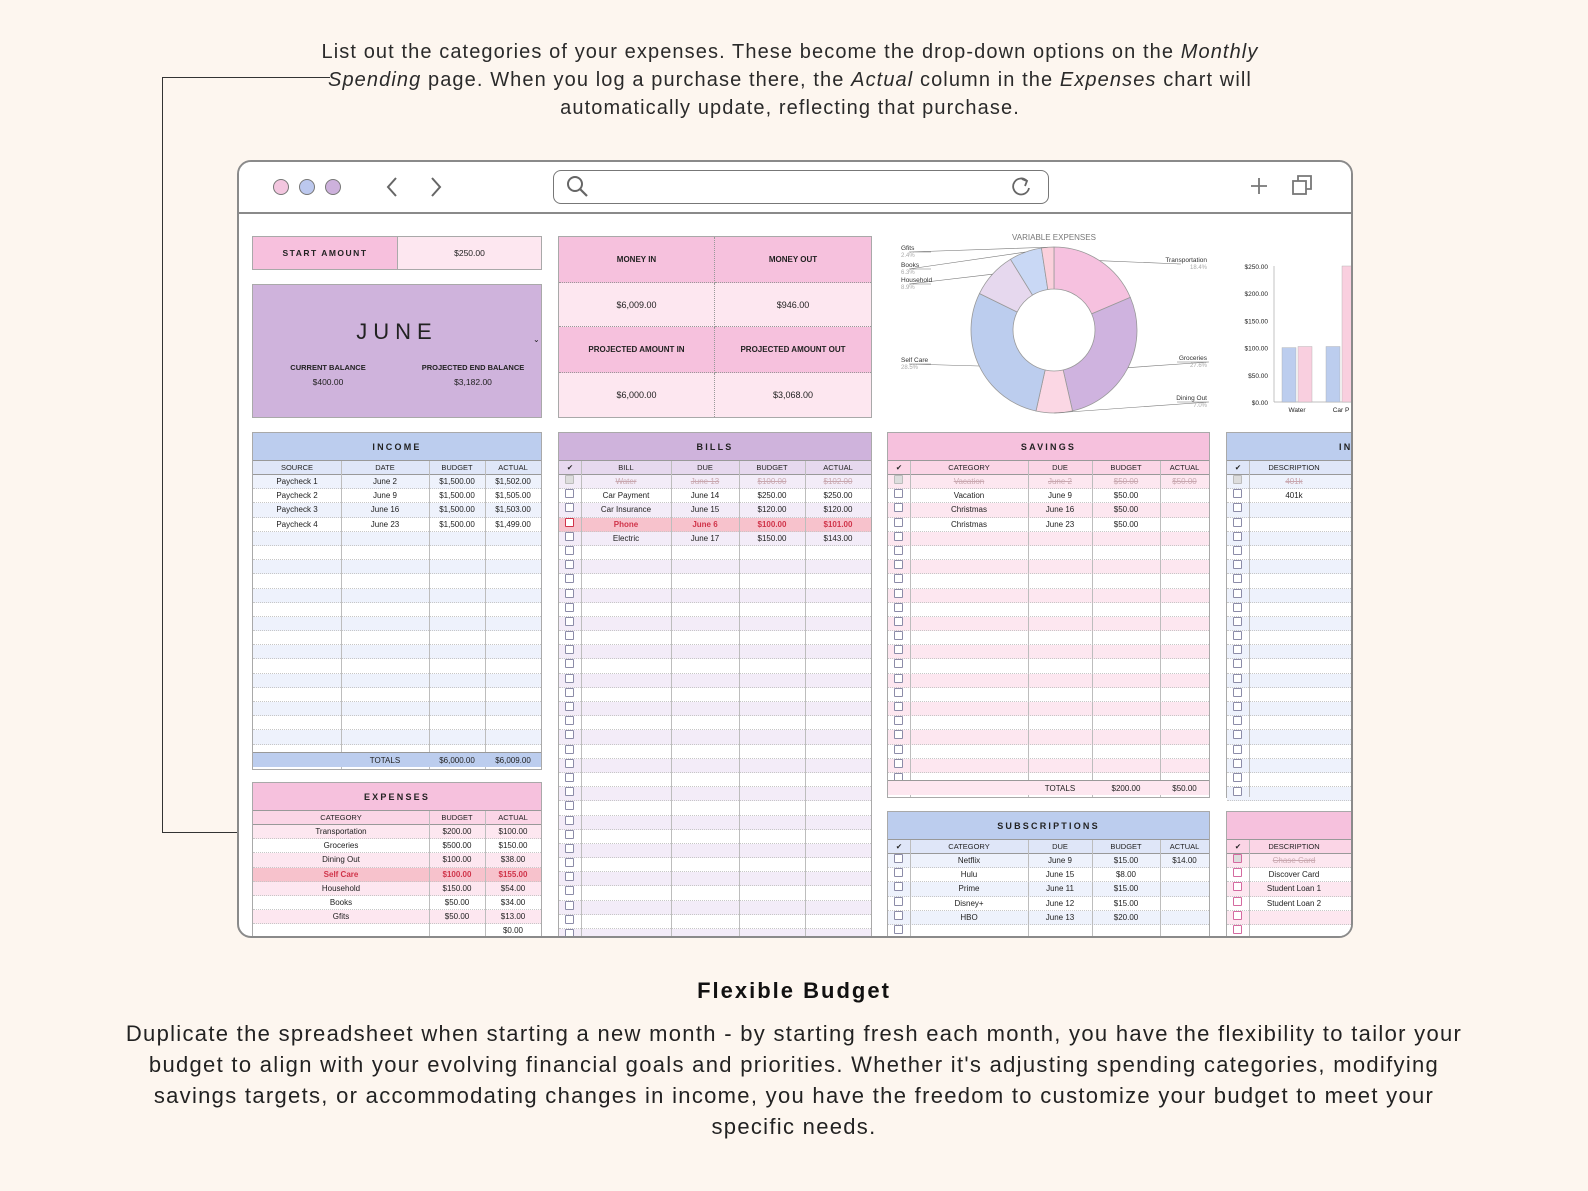 Image resolution: width=1588 pixels, height=1191 pixels. What do you see at coordinates (297, 481) in the screenshot?
I see `income-cell: Paycheck 1` at bounding box center [297, 481].